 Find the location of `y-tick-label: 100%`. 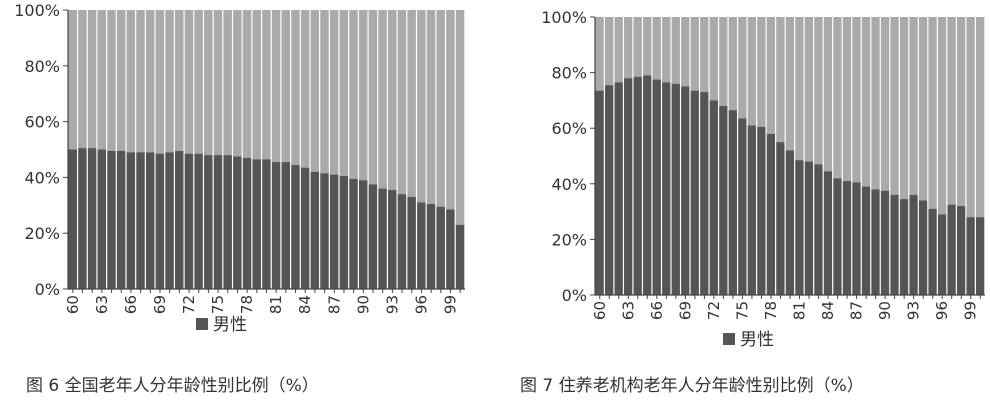

y-tick-label: 100% is located at coordinates (37, 10).